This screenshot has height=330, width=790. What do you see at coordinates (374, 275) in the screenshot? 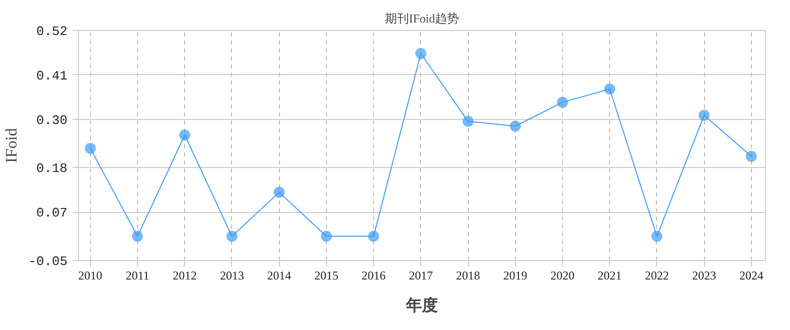
I see `x-tick-label: 2016` at bounding box center [374, 275].